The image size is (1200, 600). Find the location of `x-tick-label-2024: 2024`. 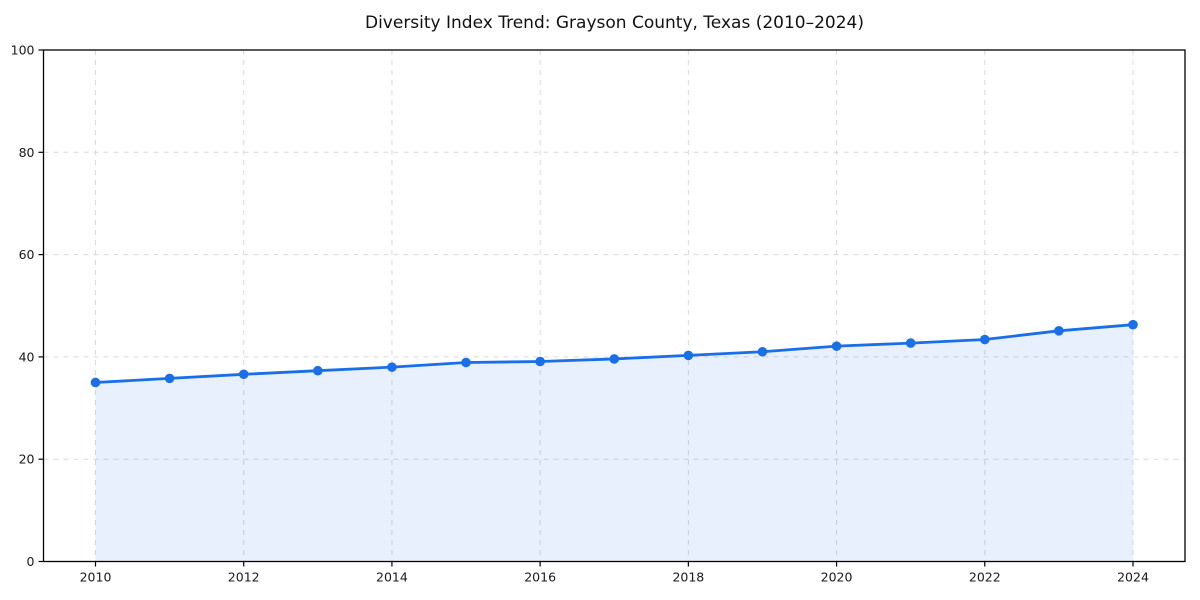

x-tick-label-2024: 2024 is located at coordinates (1133, 577).